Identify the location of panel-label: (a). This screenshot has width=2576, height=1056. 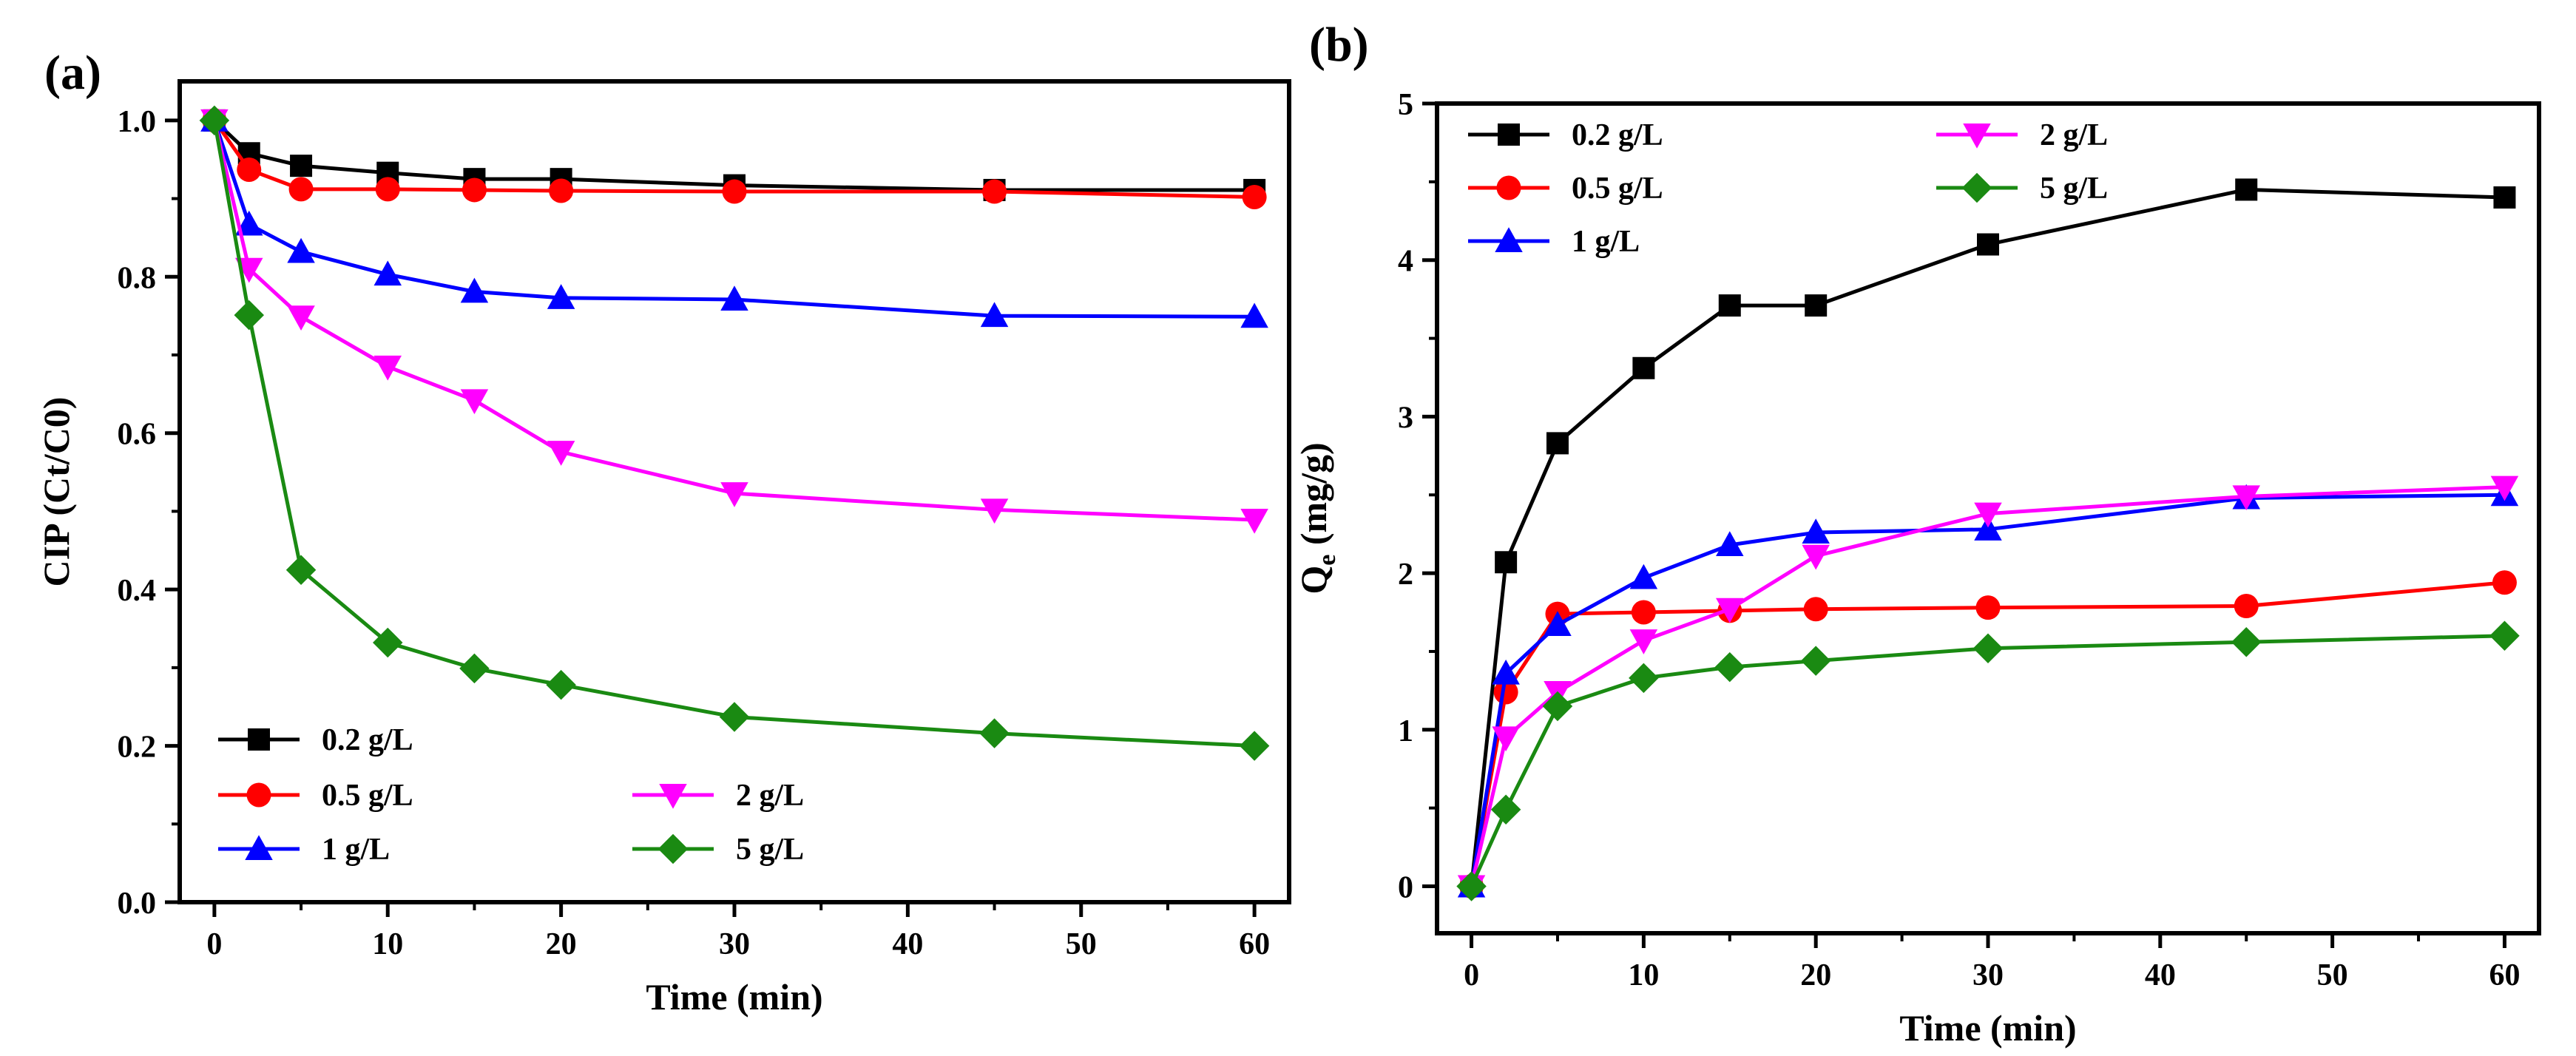
(72, 73).